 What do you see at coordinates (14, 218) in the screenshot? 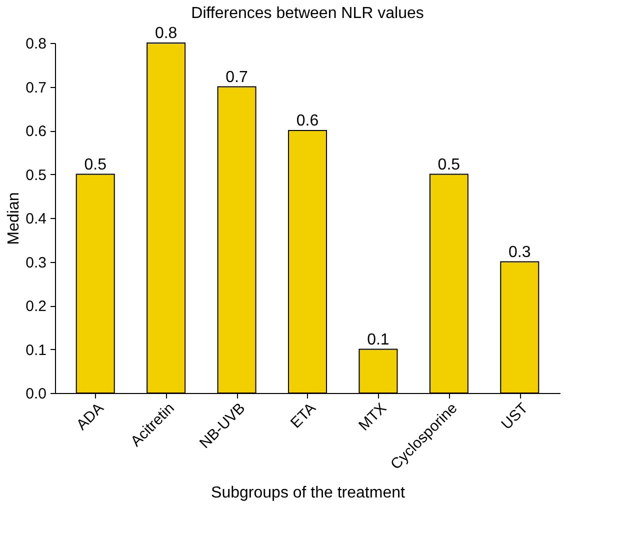
I see `y-axis-title: Median` at bounding box center [14, 218].